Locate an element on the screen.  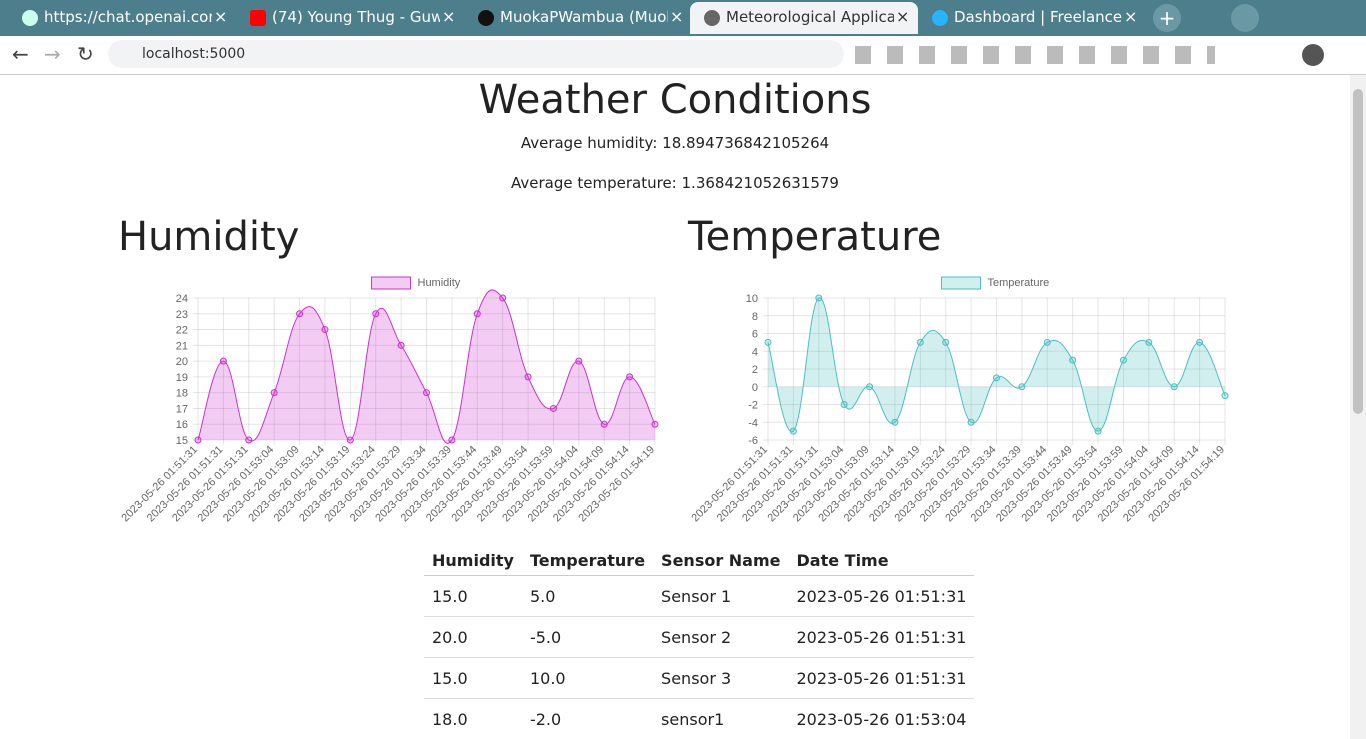
y-tick-label: 10 is located at coordinates (752, 299).